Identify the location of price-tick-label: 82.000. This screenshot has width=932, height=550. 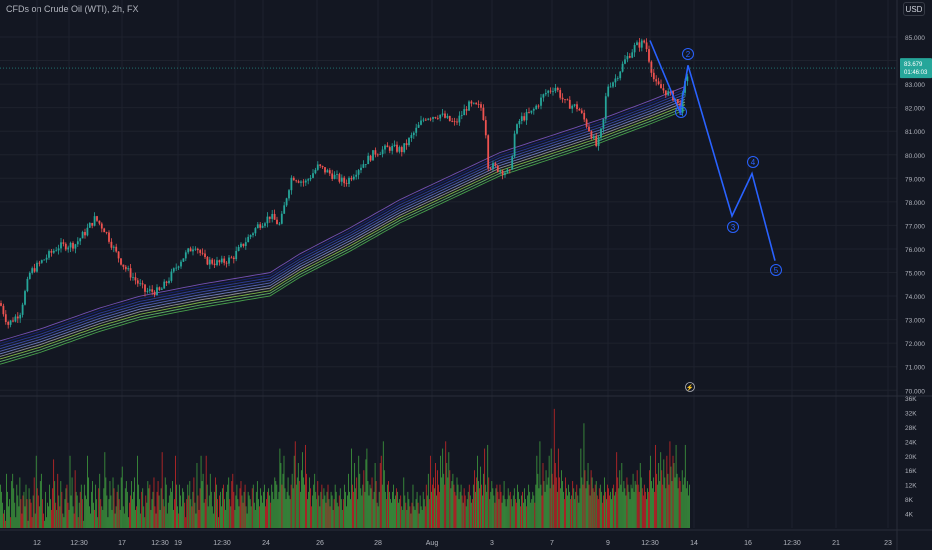
(915, 109).